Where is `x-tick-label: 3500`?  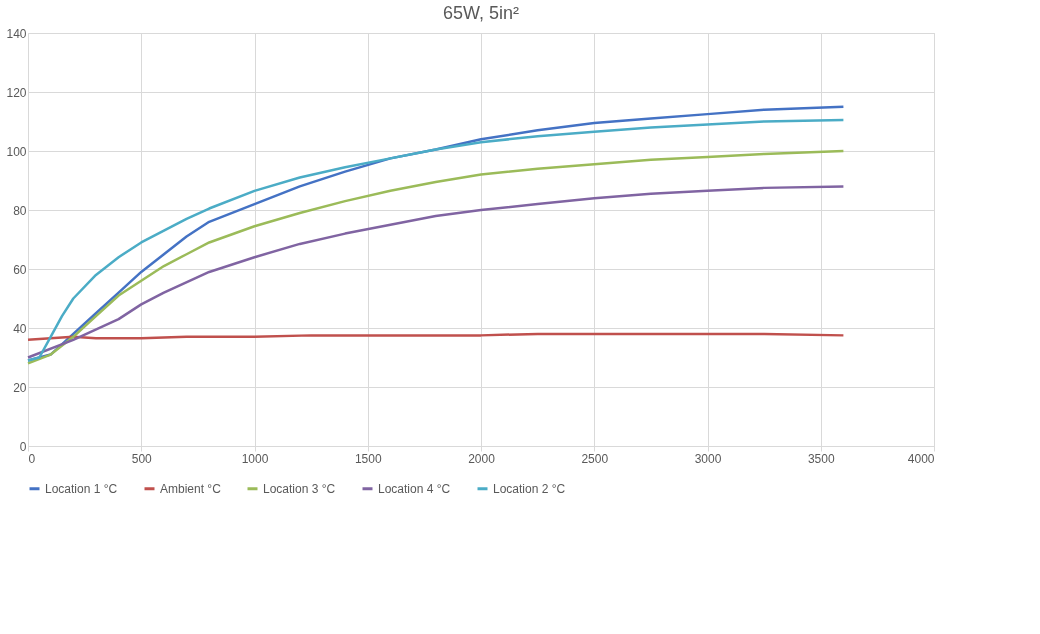 x-tick-label: 3500 is located at coordinates (821, 458).